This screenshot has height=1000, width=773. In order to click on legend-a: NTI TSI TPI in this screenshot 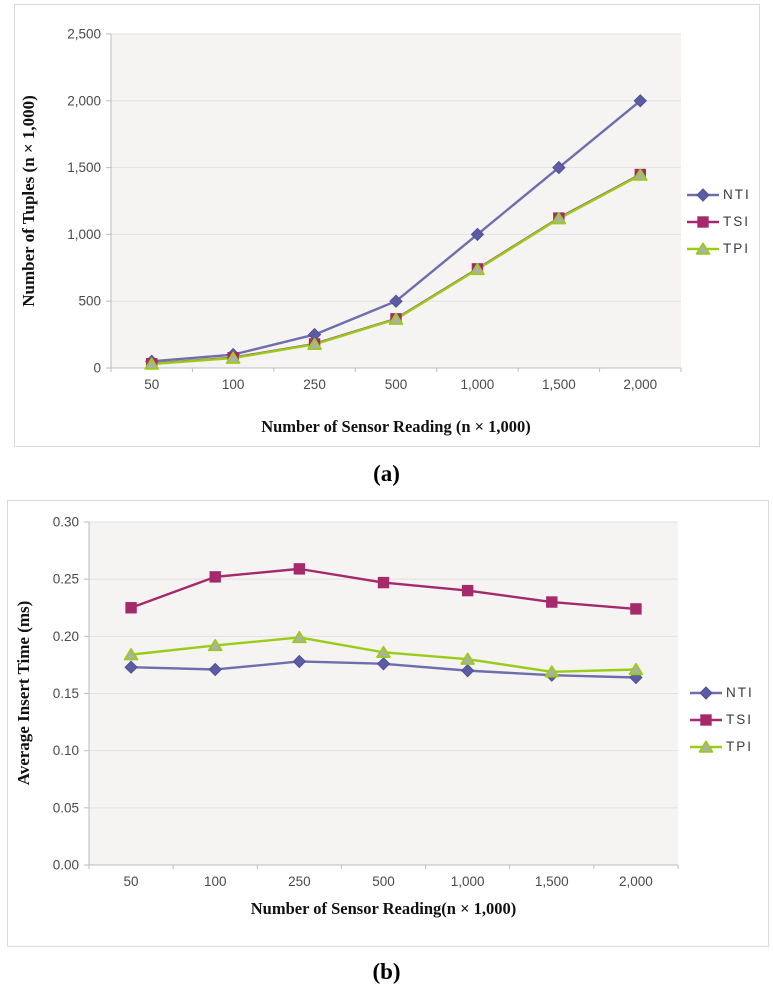, I will do `click(719, 221)`.